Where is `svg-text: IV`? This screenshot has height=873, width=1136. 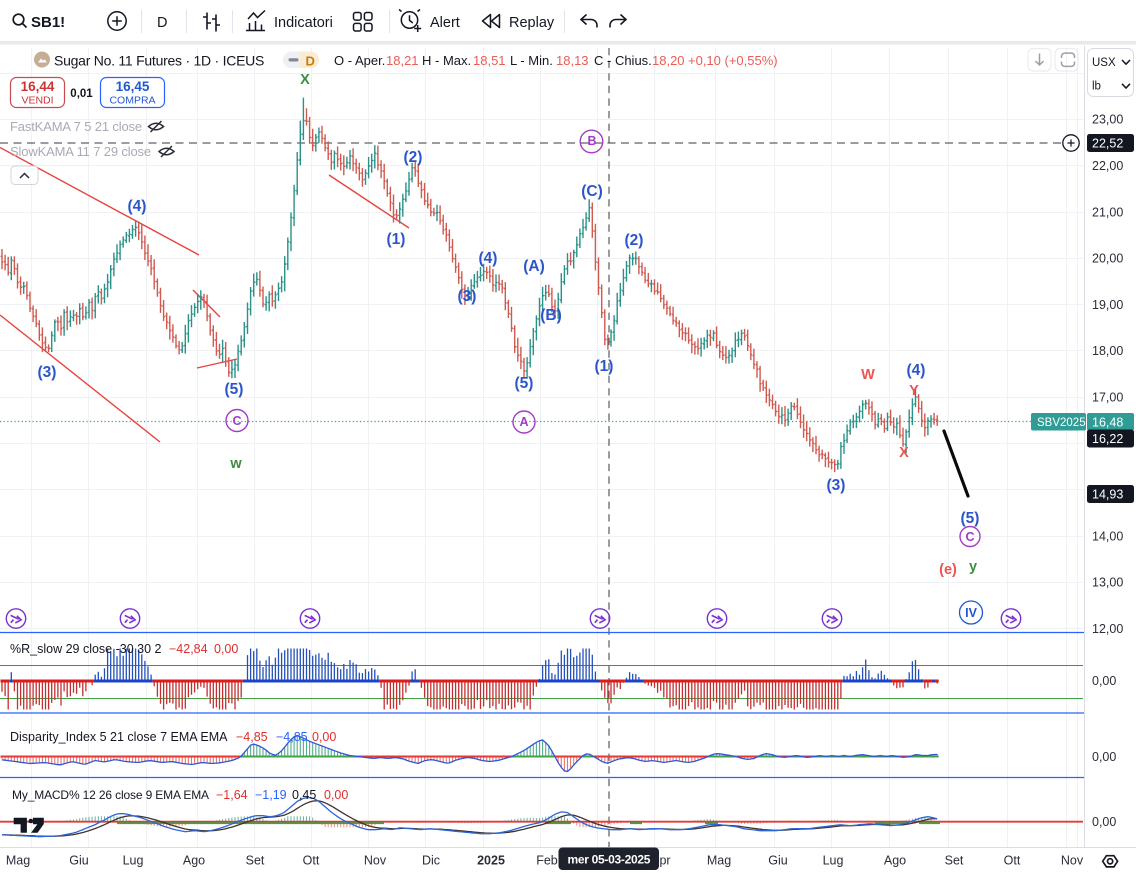 svg-text: IV is located at coordinates (971, 613).